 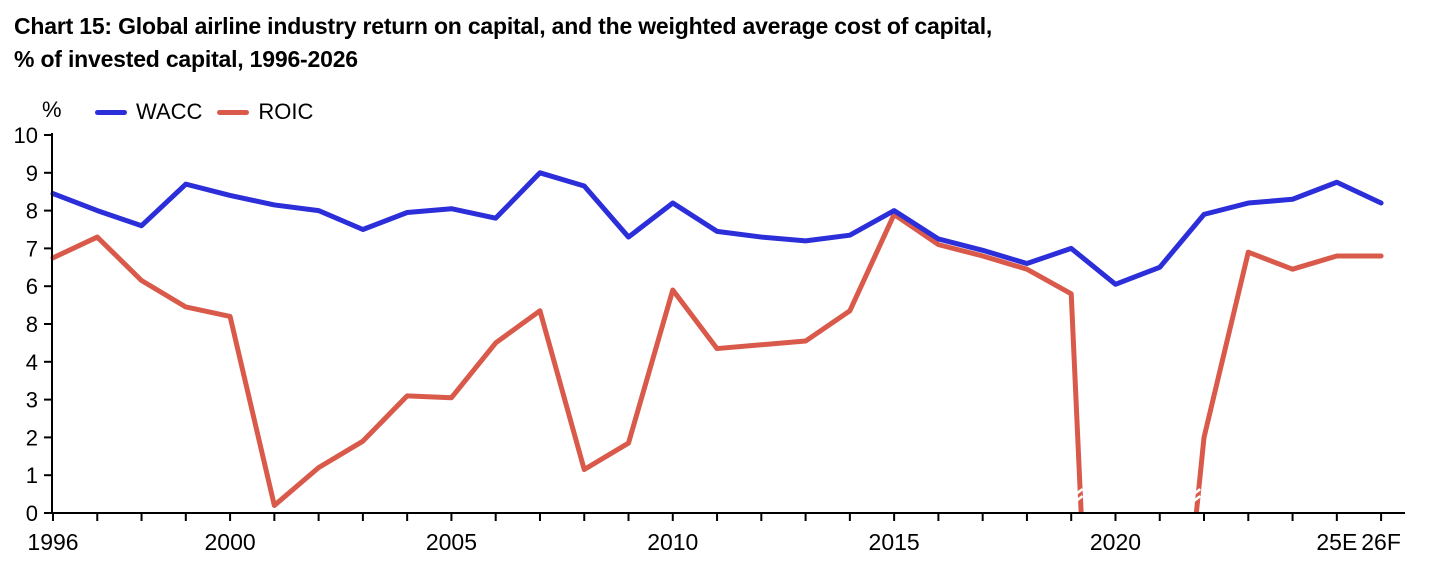 I want to click on wacc-legend-swatch, so click(x=111, y=112).